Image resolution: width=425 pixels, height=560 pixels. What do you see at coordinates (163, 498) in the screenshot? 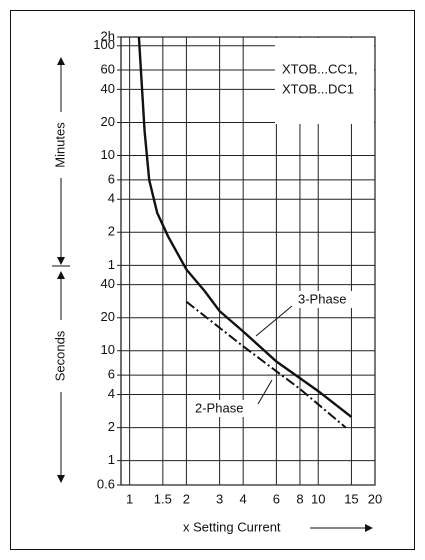
I see `x-tick-label: 1.5` at bounding box center [163, 498].